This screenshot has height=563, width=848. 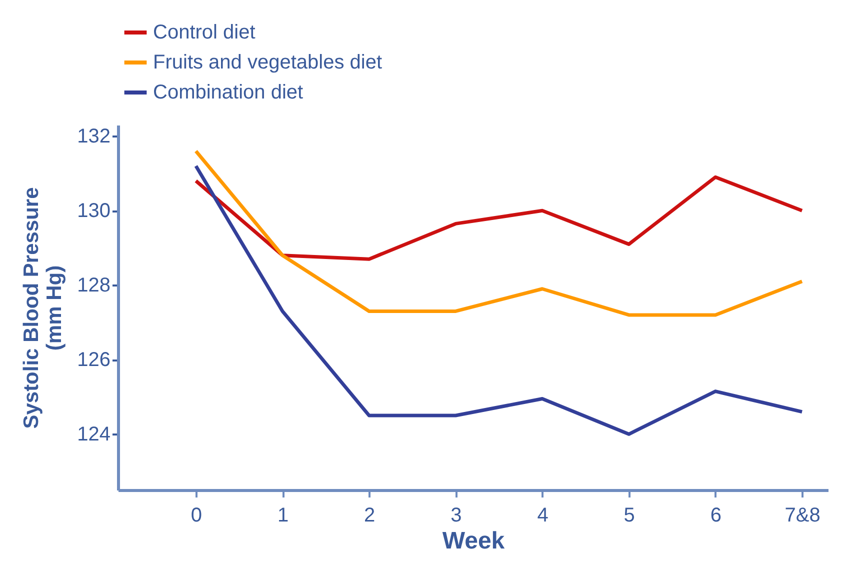 I want to click on x-axis-title: Week, so click(x=474, y=541).